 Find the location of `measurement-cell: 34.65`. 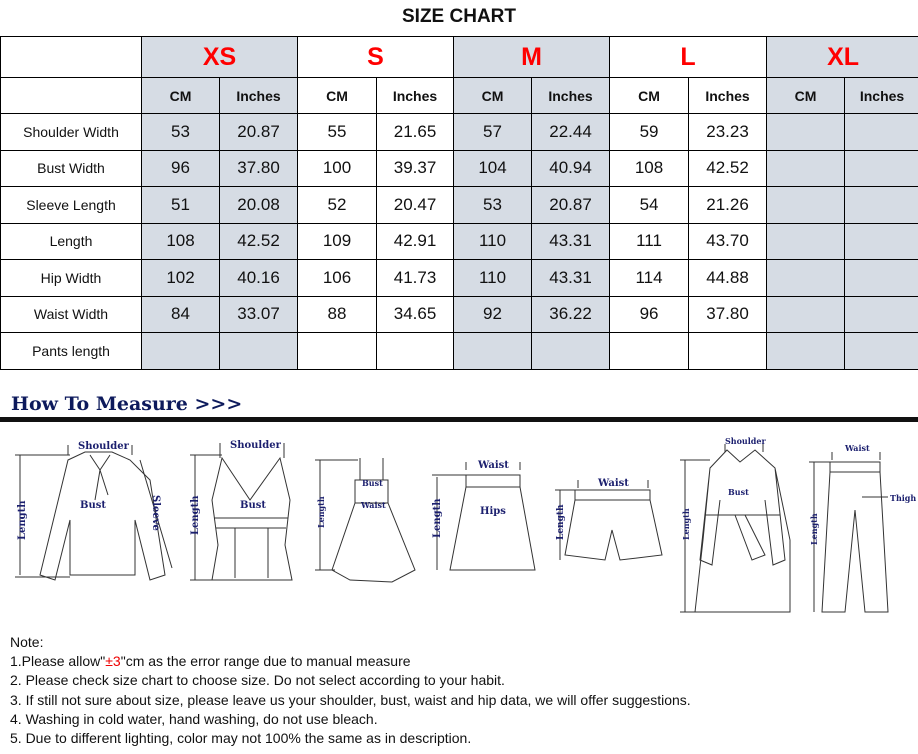

measurement-cell: 34.65 is located at coordinates (415, 314).